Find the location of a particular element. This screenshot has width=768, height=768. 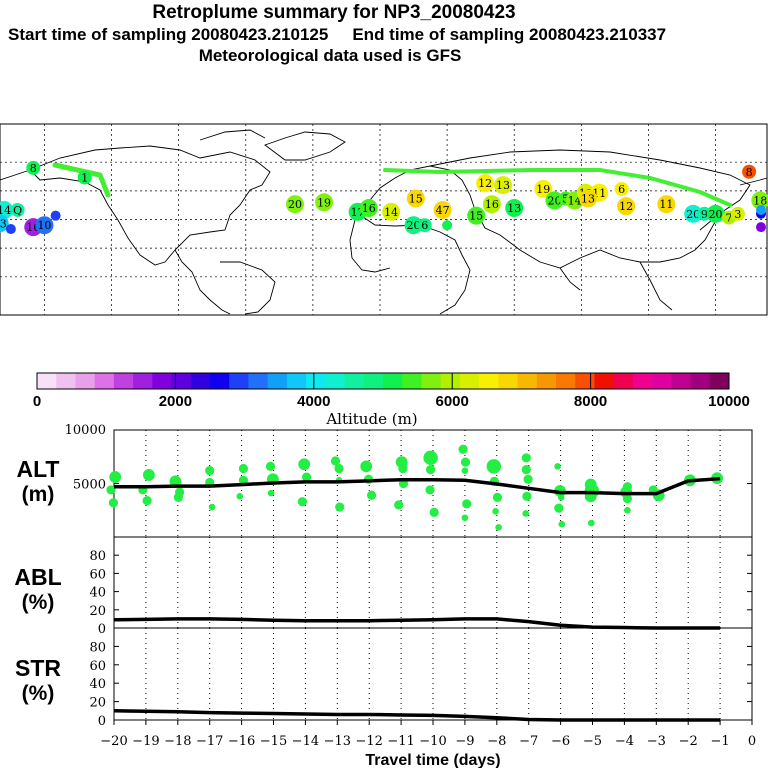

plume-point-label: 6 is located at coordinates (621, 189).